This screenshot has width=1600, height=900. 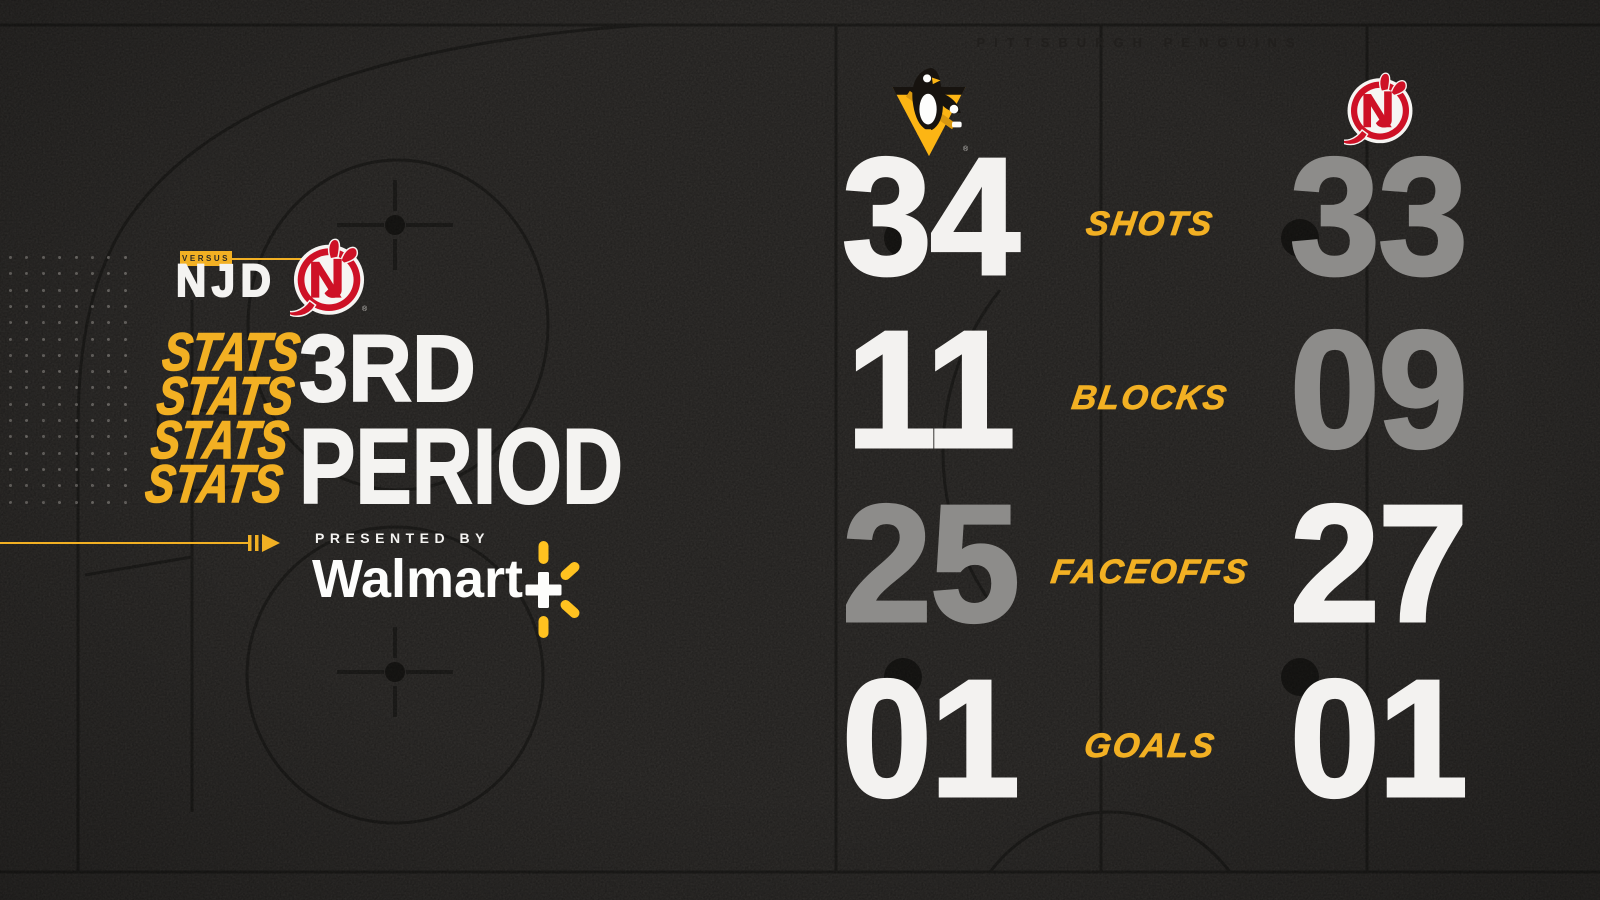 What do you see at coordinates (966, 149) in the screenshot?
I see `penguins-registered-mark: ®` at bounding box center [966, 149].